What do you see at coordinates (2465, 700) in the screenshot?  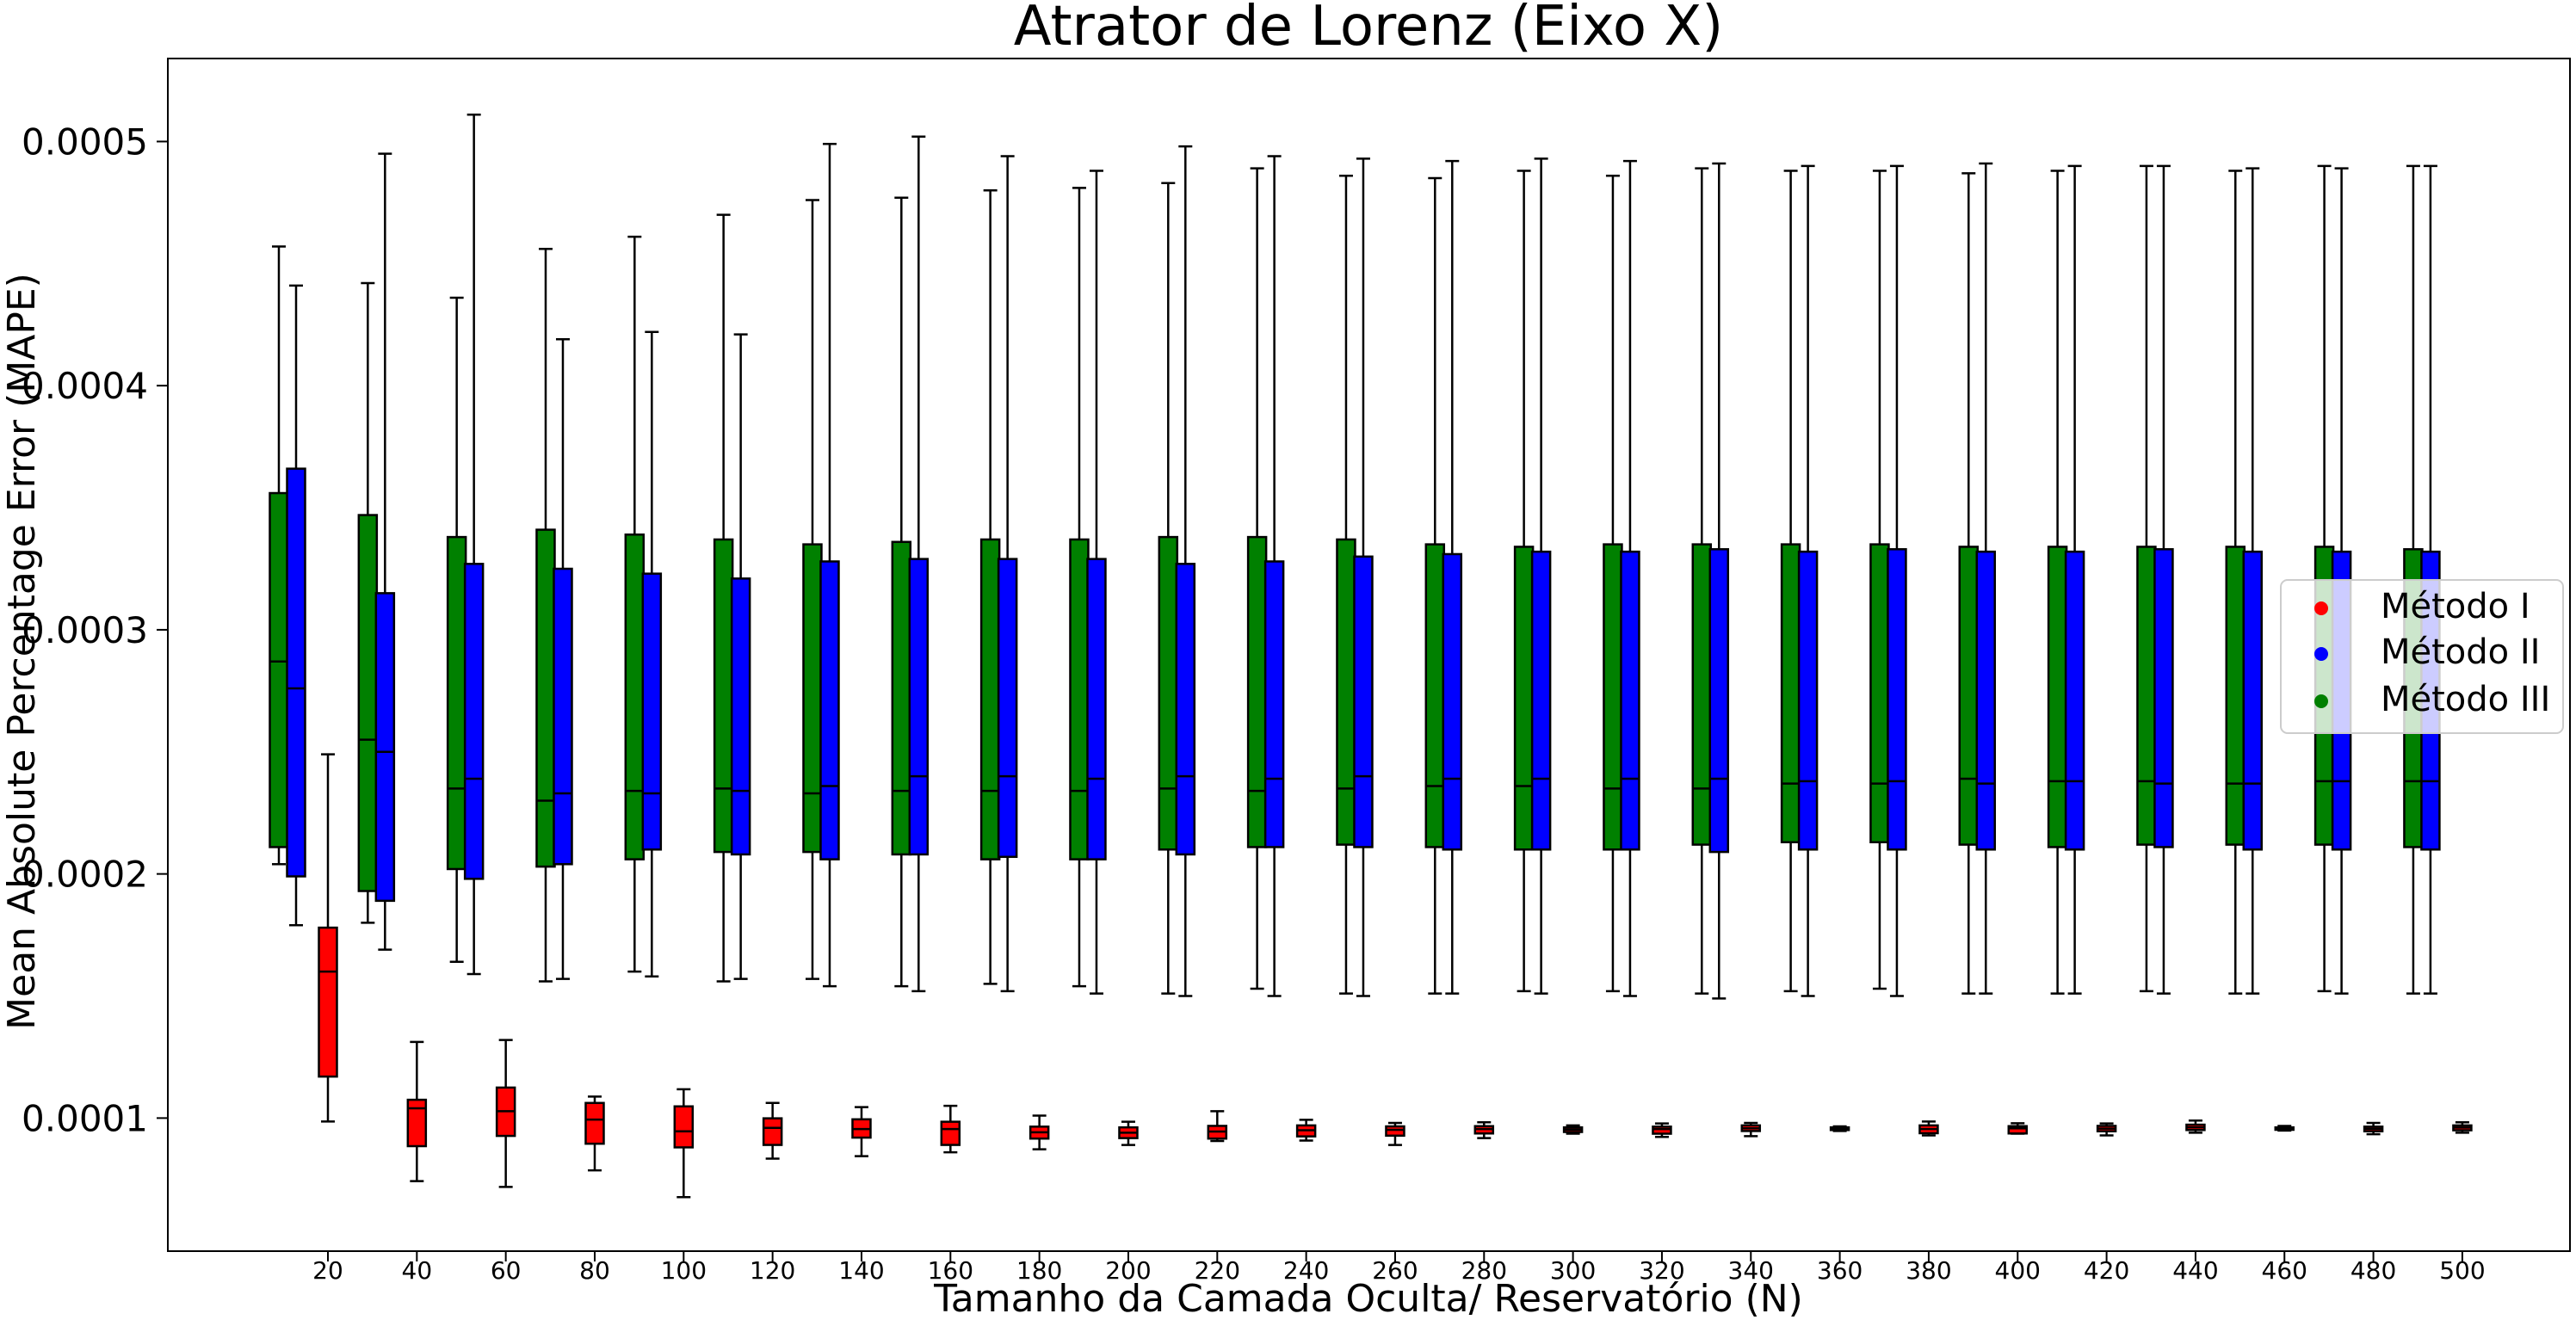 I see `legend-label-metodo-iii: Método III` at bounding box center [2465, 700].